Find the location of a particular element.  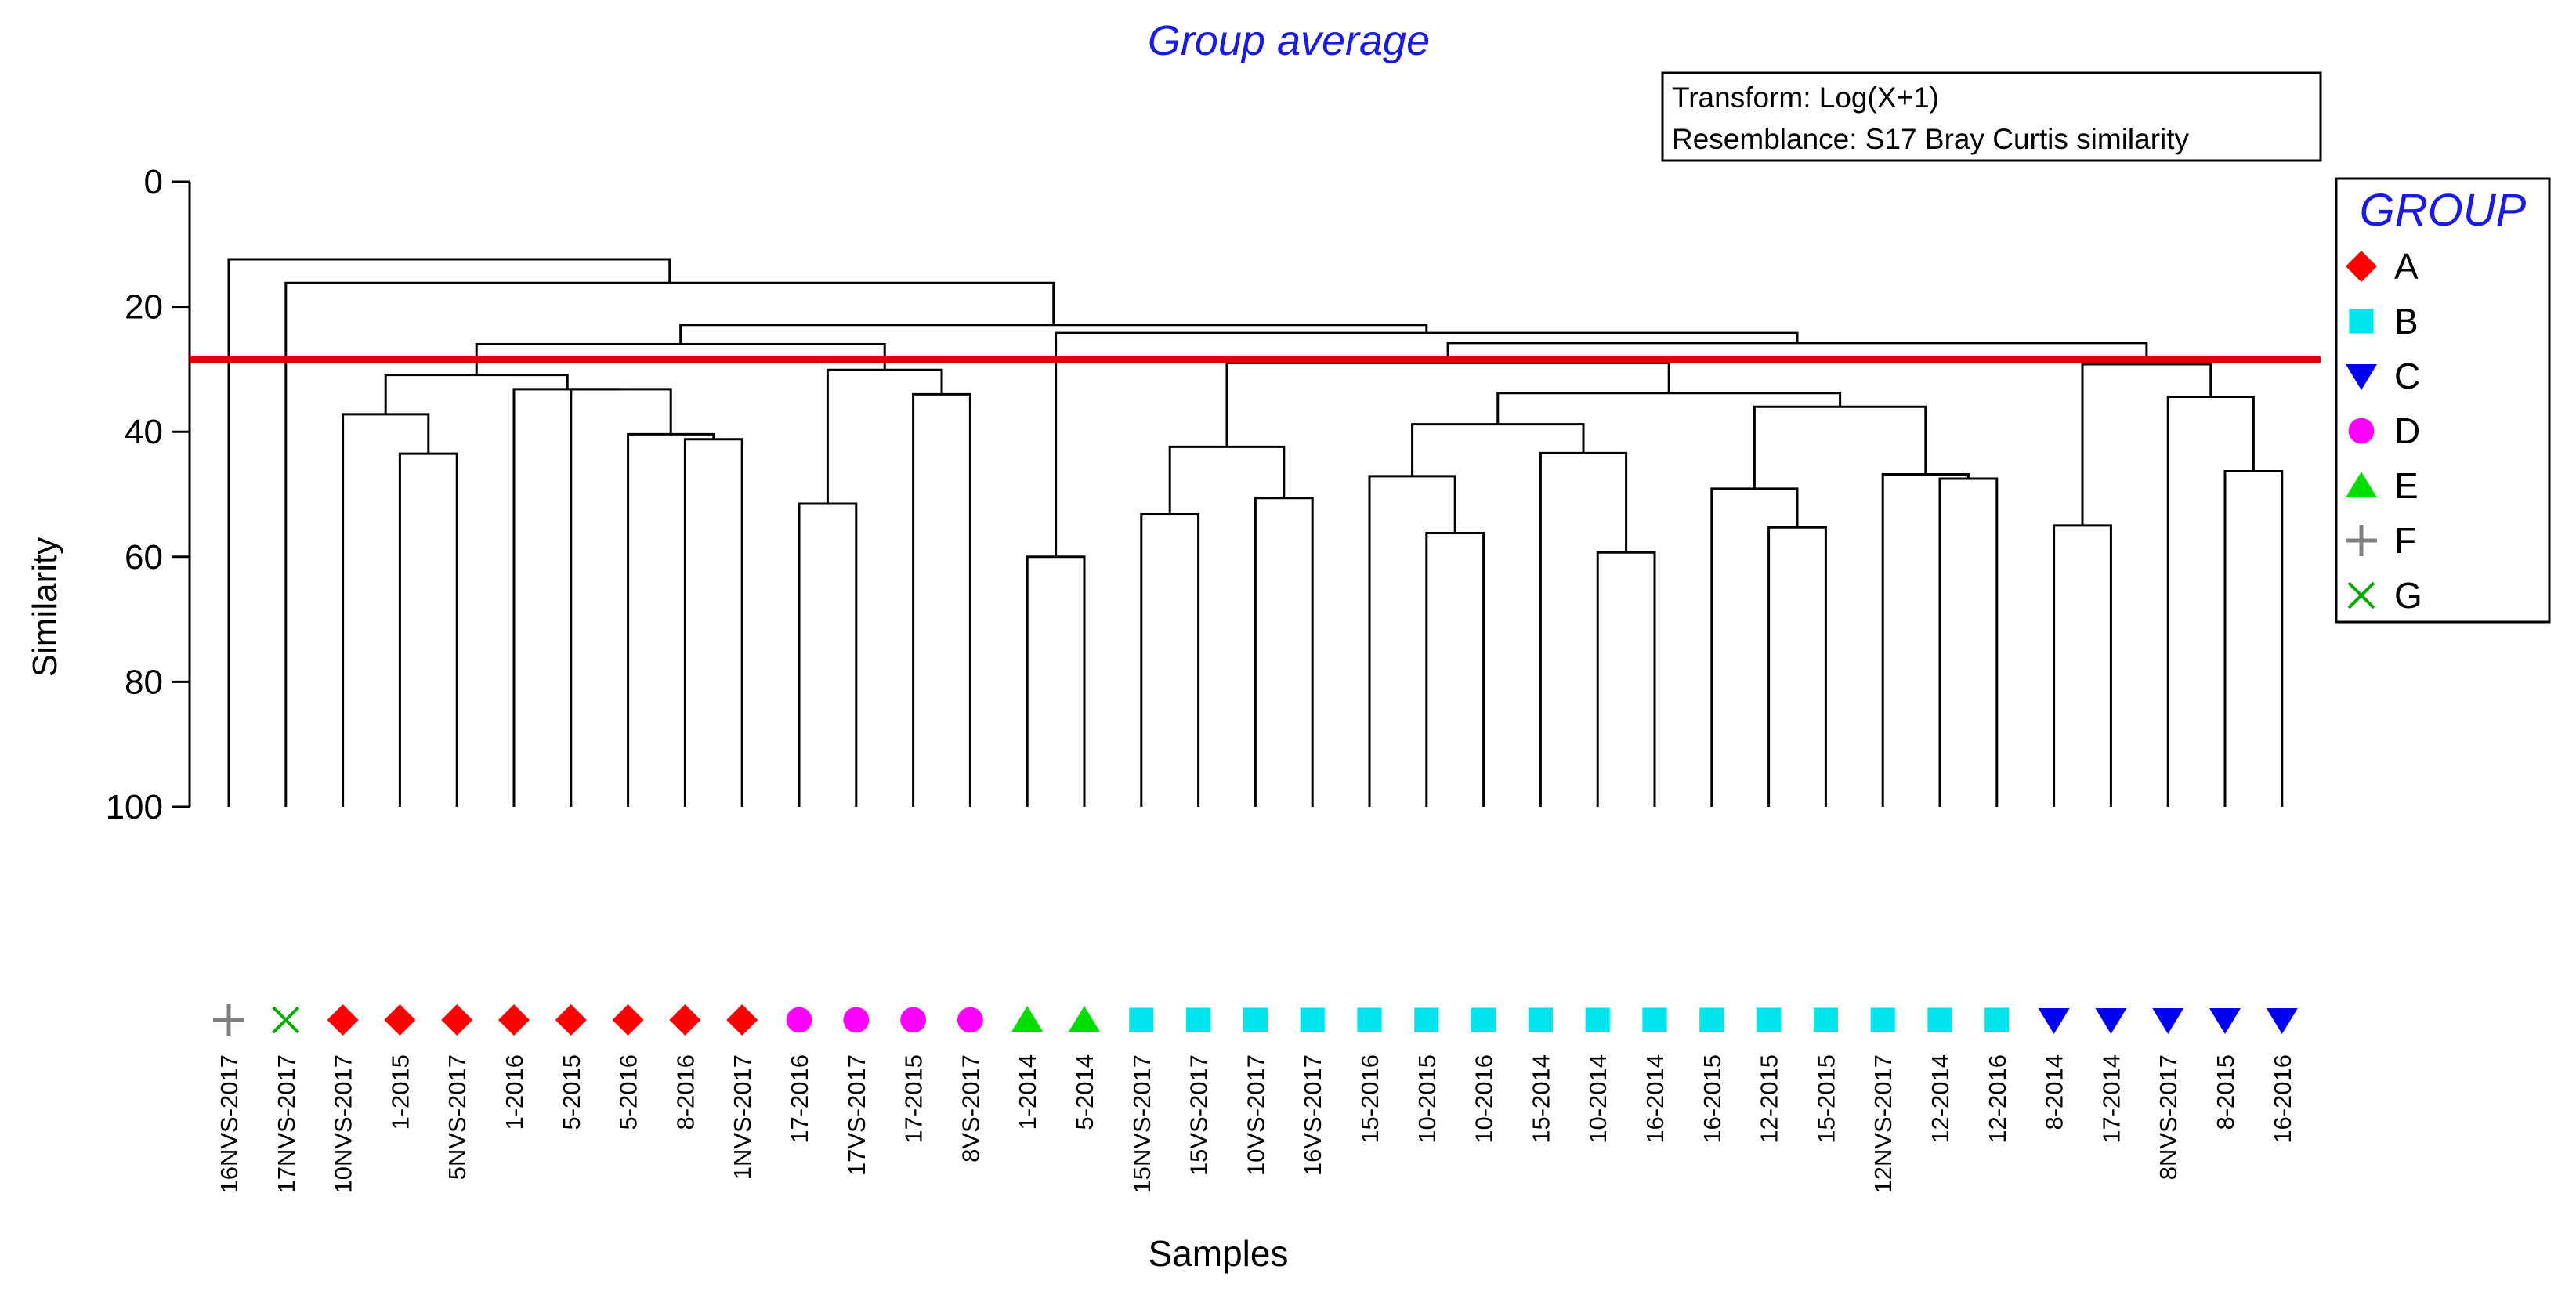

sample-label: 8-2014 is located at coordinates (2054, 1092).